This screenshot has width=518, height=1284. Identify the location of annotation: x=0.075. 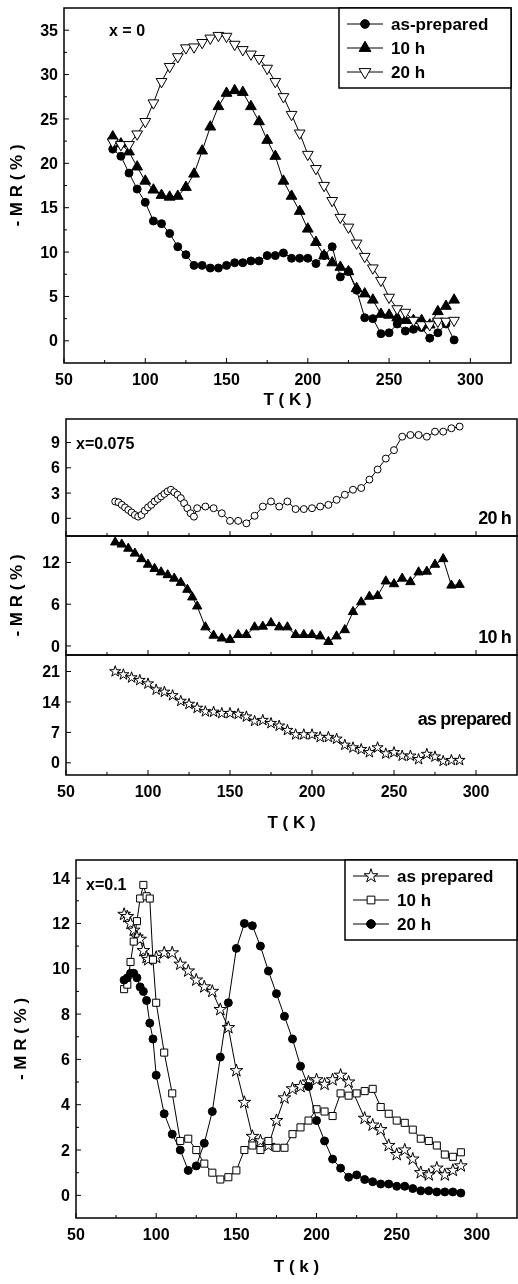
(105, 443).